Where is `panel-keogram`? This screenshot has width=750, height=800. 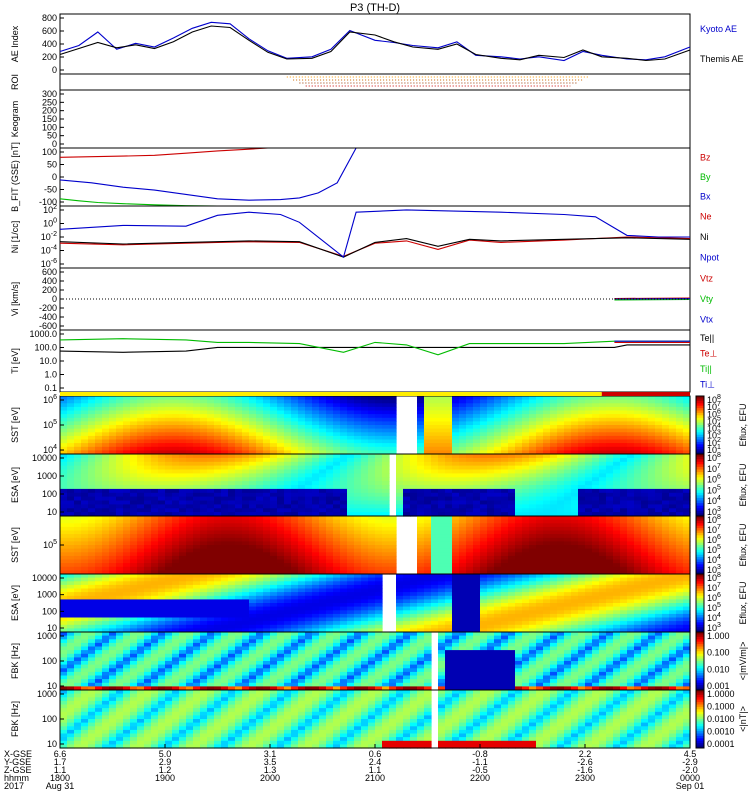
panel-keogram is located at coordinates (375, 119).